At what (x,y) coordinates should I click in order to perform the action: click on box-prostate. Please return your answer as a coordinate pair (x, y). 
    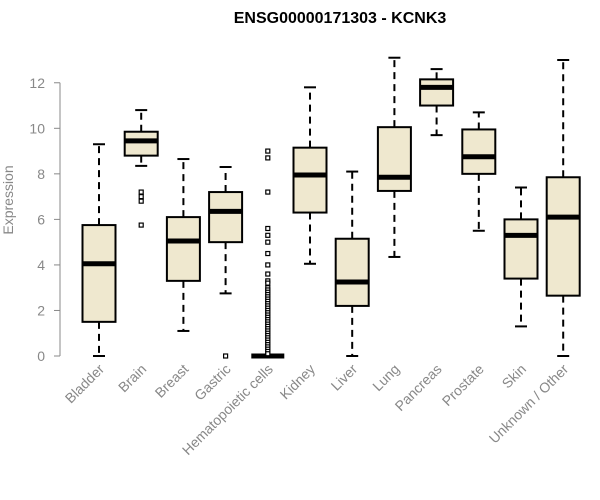
    Looking at the image, I should click on (479, 171).